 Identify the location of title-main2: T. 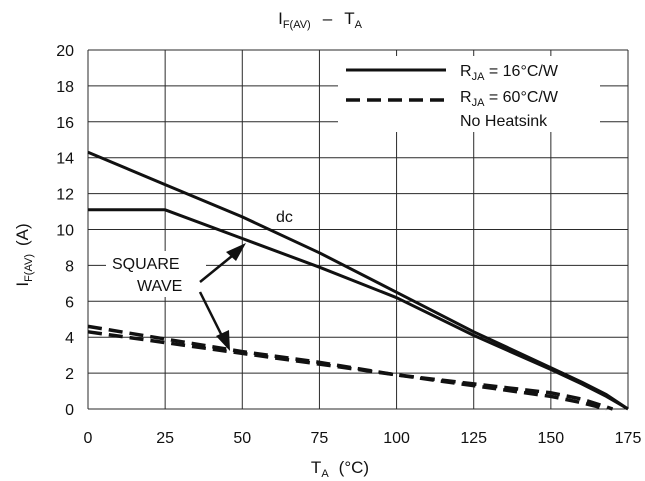
(349, 18).